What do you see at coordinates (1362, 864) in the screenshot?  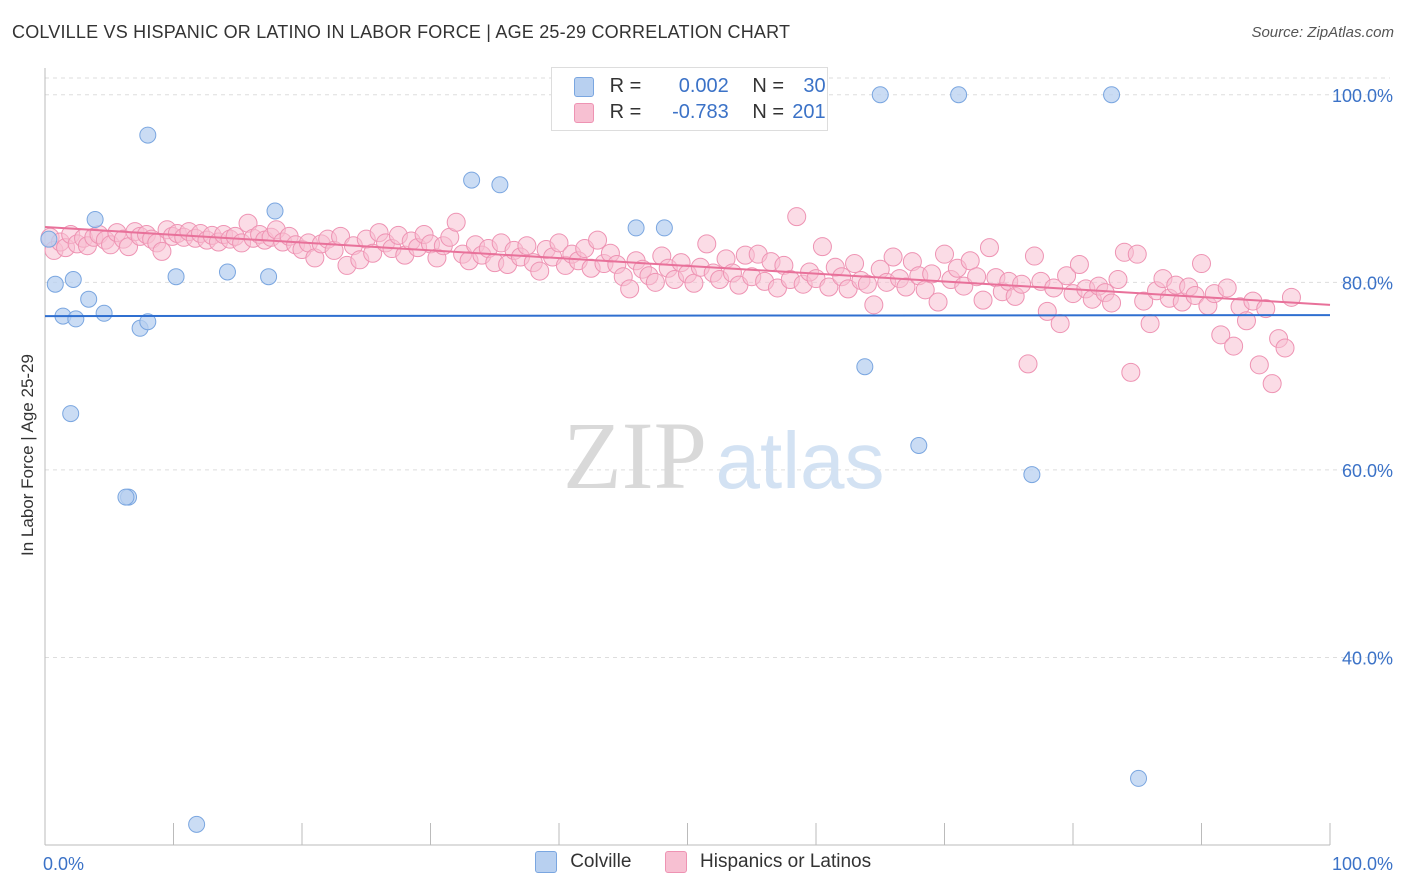 I see `x-tick-label: 100.0%` at bounding box center [1362, 864].